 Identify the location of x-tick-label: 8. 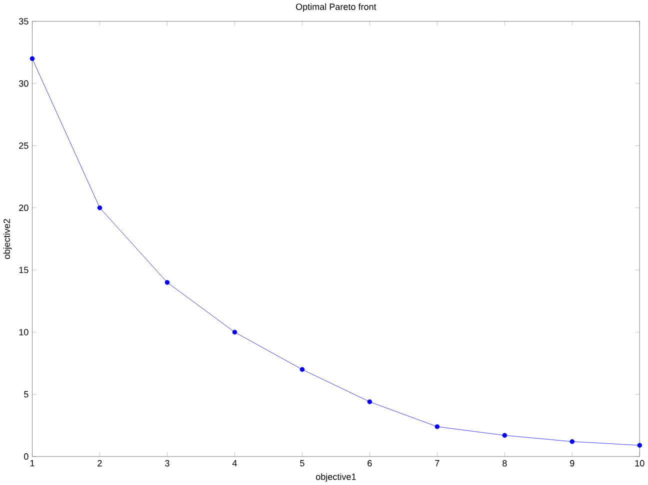
(504, 463).